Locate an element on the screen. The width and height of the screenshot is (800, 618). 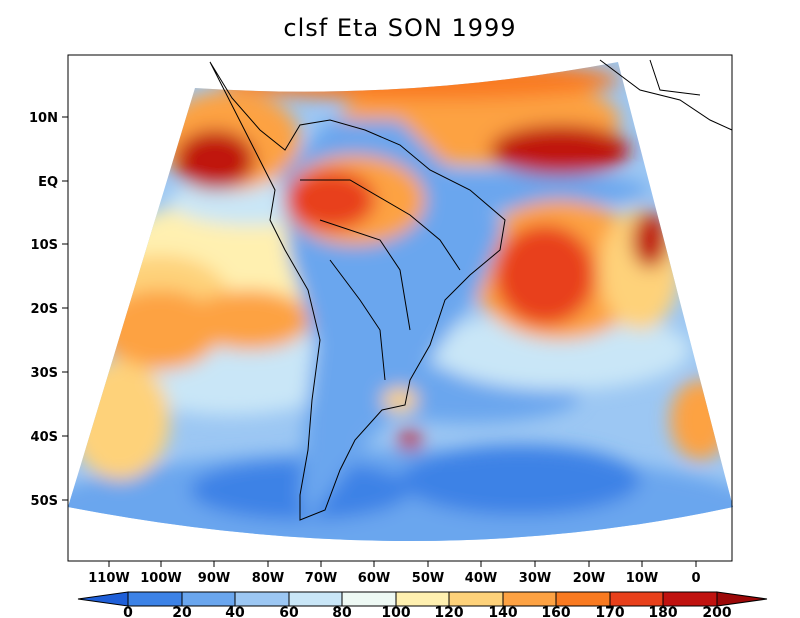
lon-tick-40W: 40W is located at coordinates (481, 573).